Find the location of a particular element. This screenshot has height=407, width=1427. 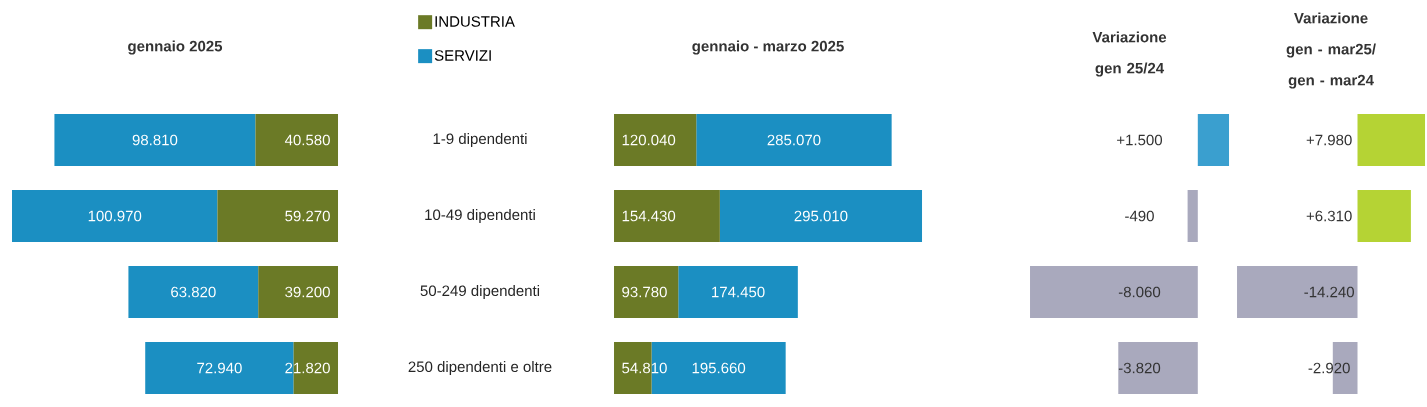

data-label: 154.430 is located at coordinates (649, 216).